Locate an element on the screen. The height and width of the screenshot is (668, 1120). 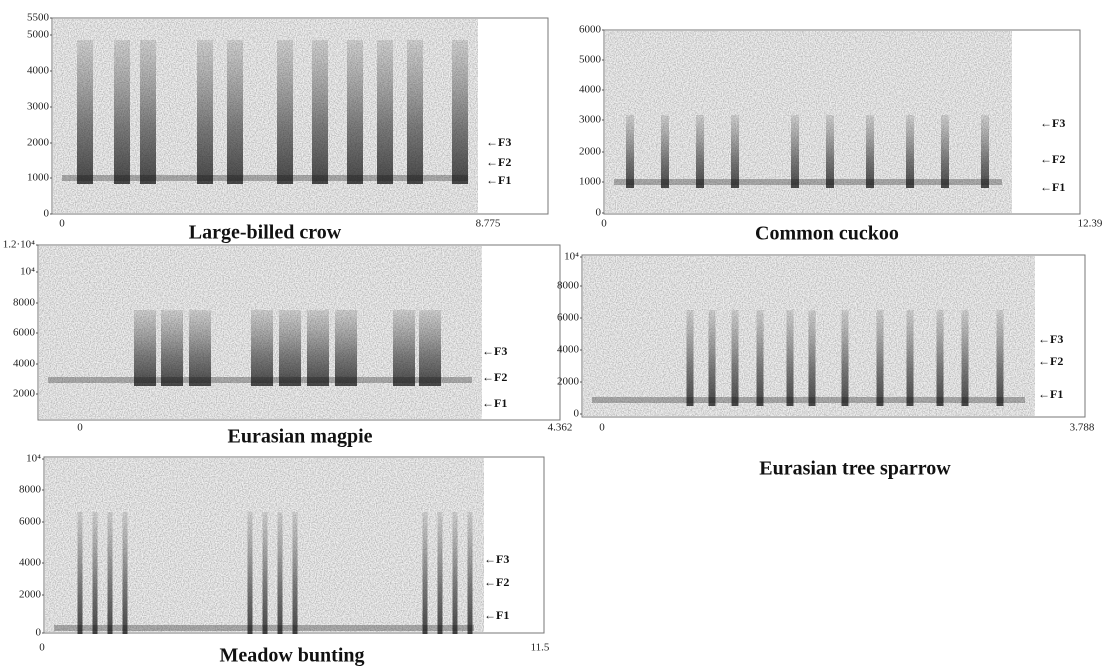
panel-title: Common cuckoo is located at coordinates (827, 234).